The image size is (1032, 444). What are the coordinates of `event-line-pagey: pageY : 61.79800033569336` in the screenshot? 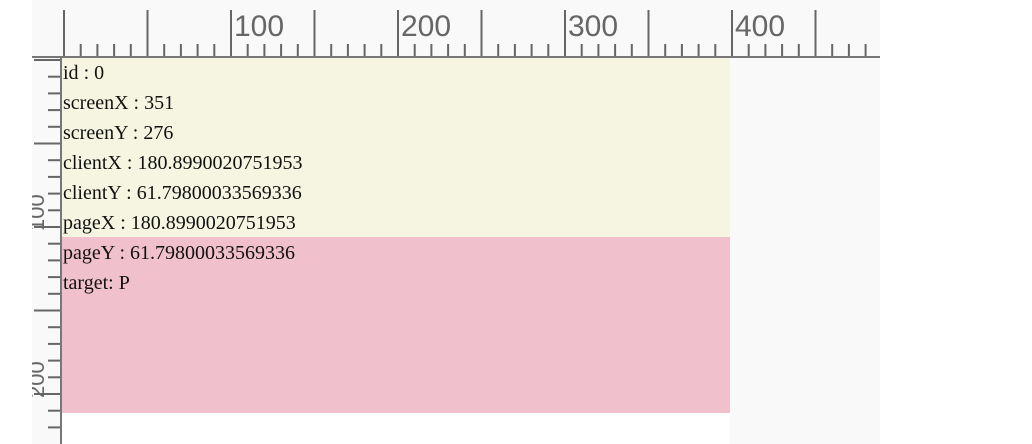 It's located at (182, 253).